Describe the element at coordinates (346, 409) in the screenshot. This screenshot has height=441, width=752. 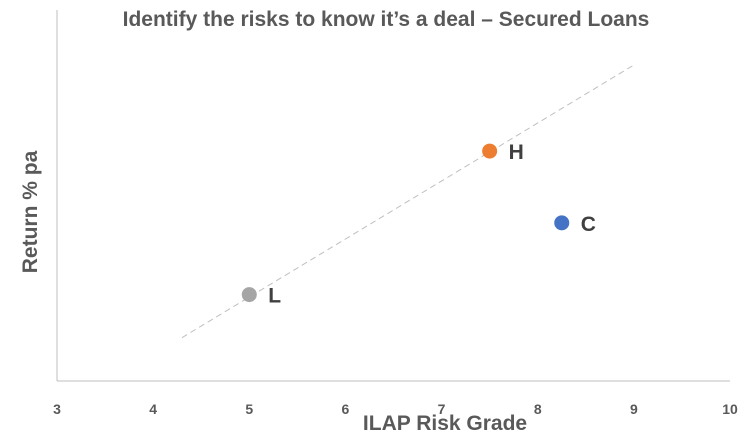
I see `x-tick-label: 6` at that location.